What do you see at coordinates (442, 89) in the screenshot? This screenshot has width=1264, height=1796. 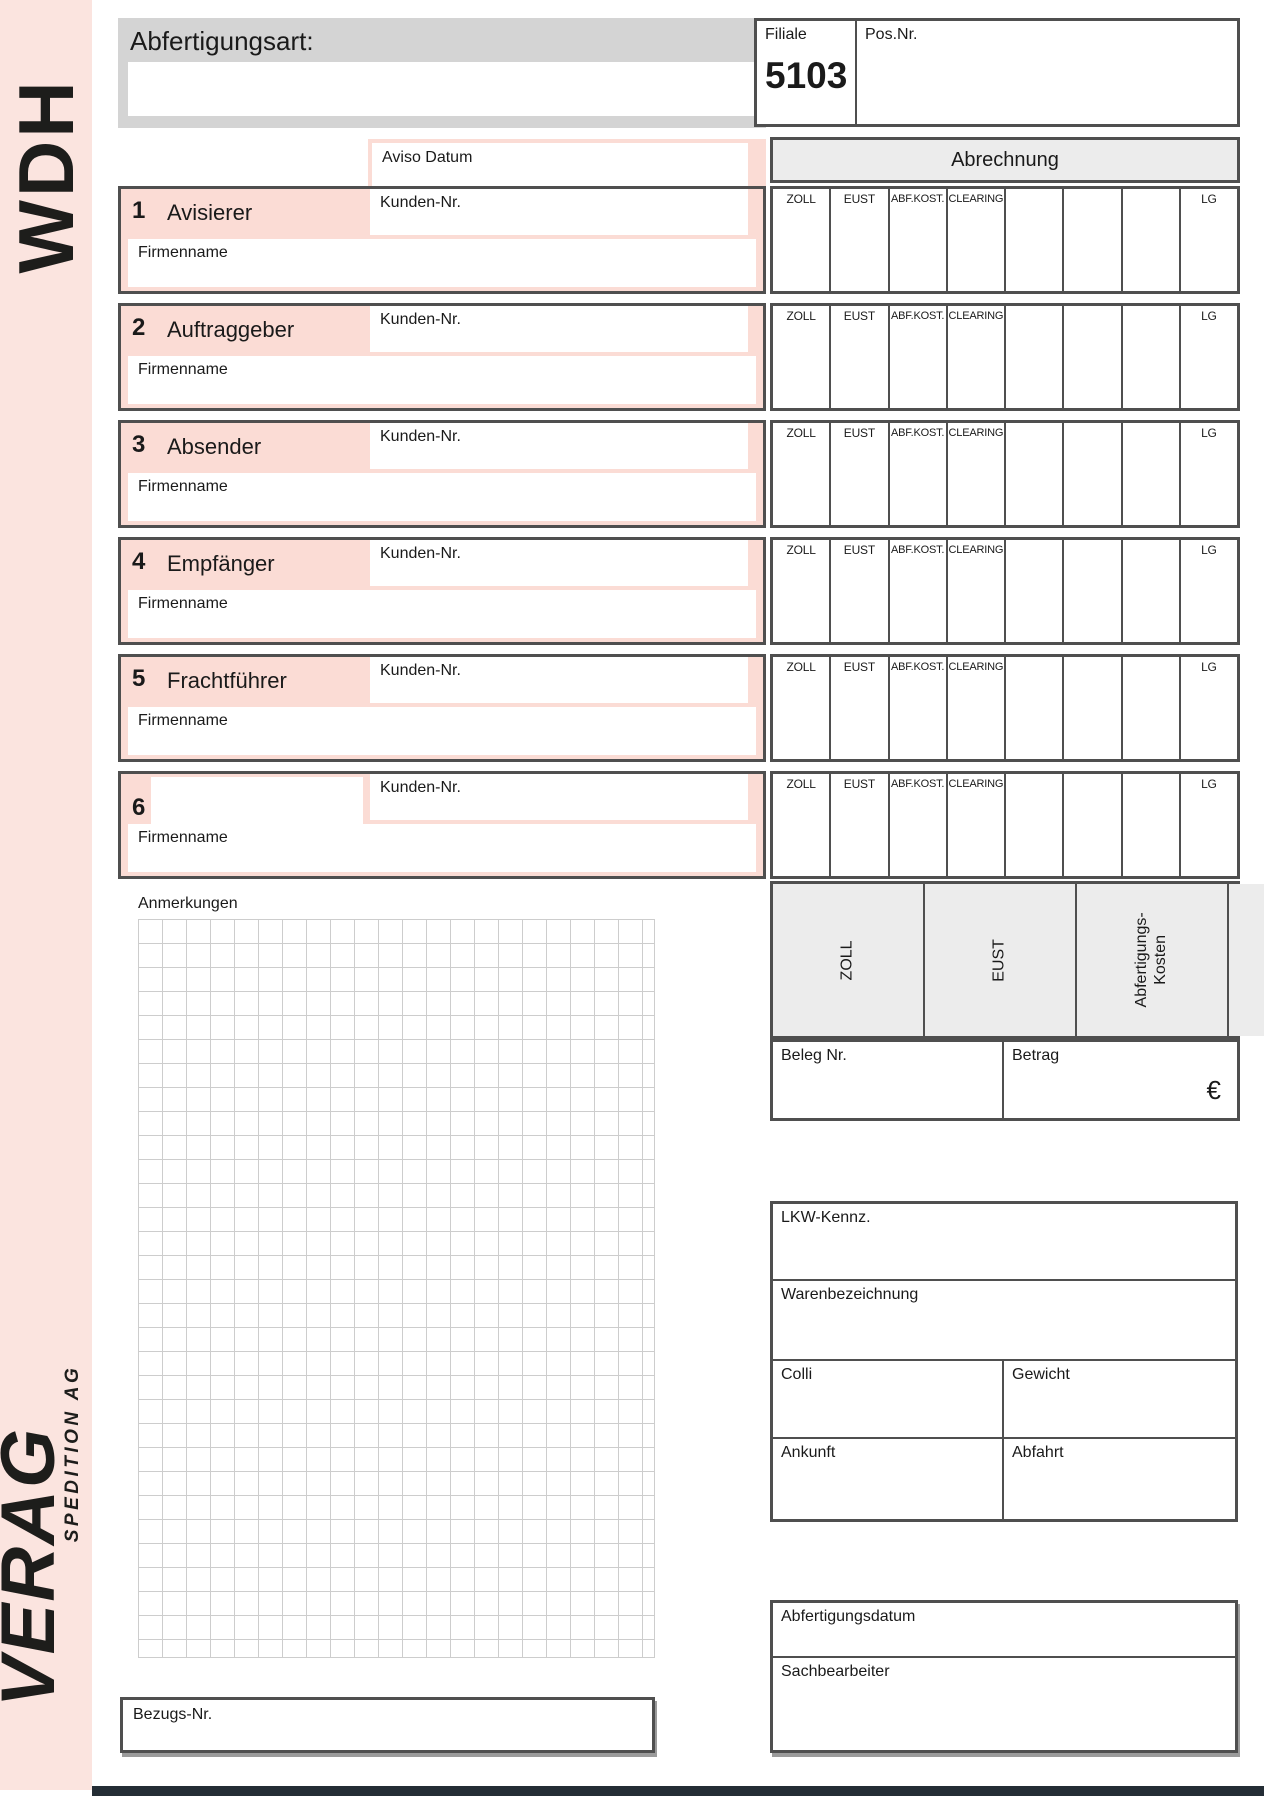 I see `abfertigungsart-input` at bounding box center [442, 89].